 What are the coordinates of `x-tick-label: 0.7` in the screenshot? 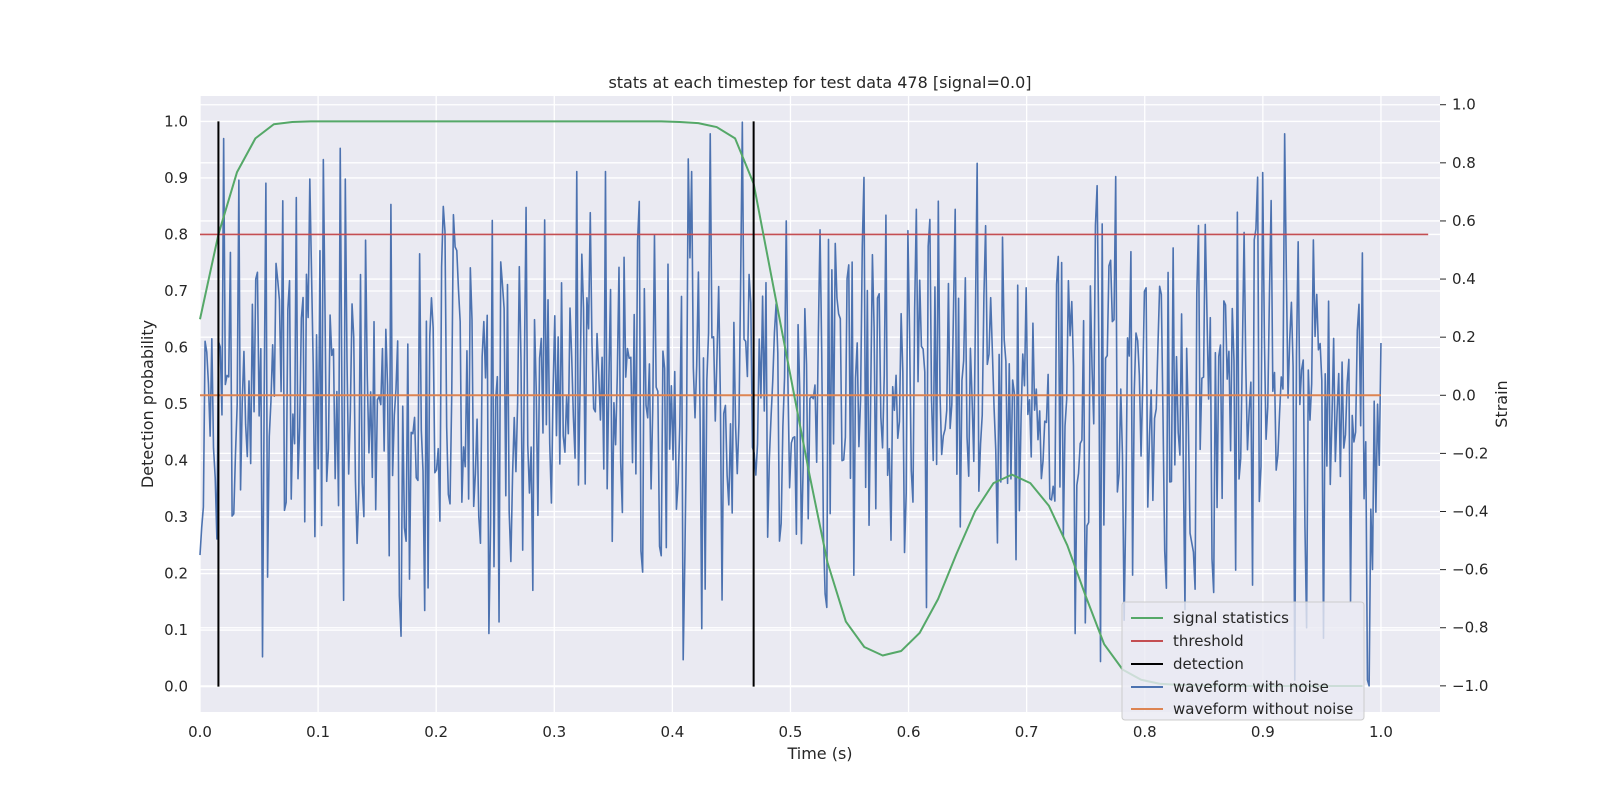 It's located at (1027, 732).